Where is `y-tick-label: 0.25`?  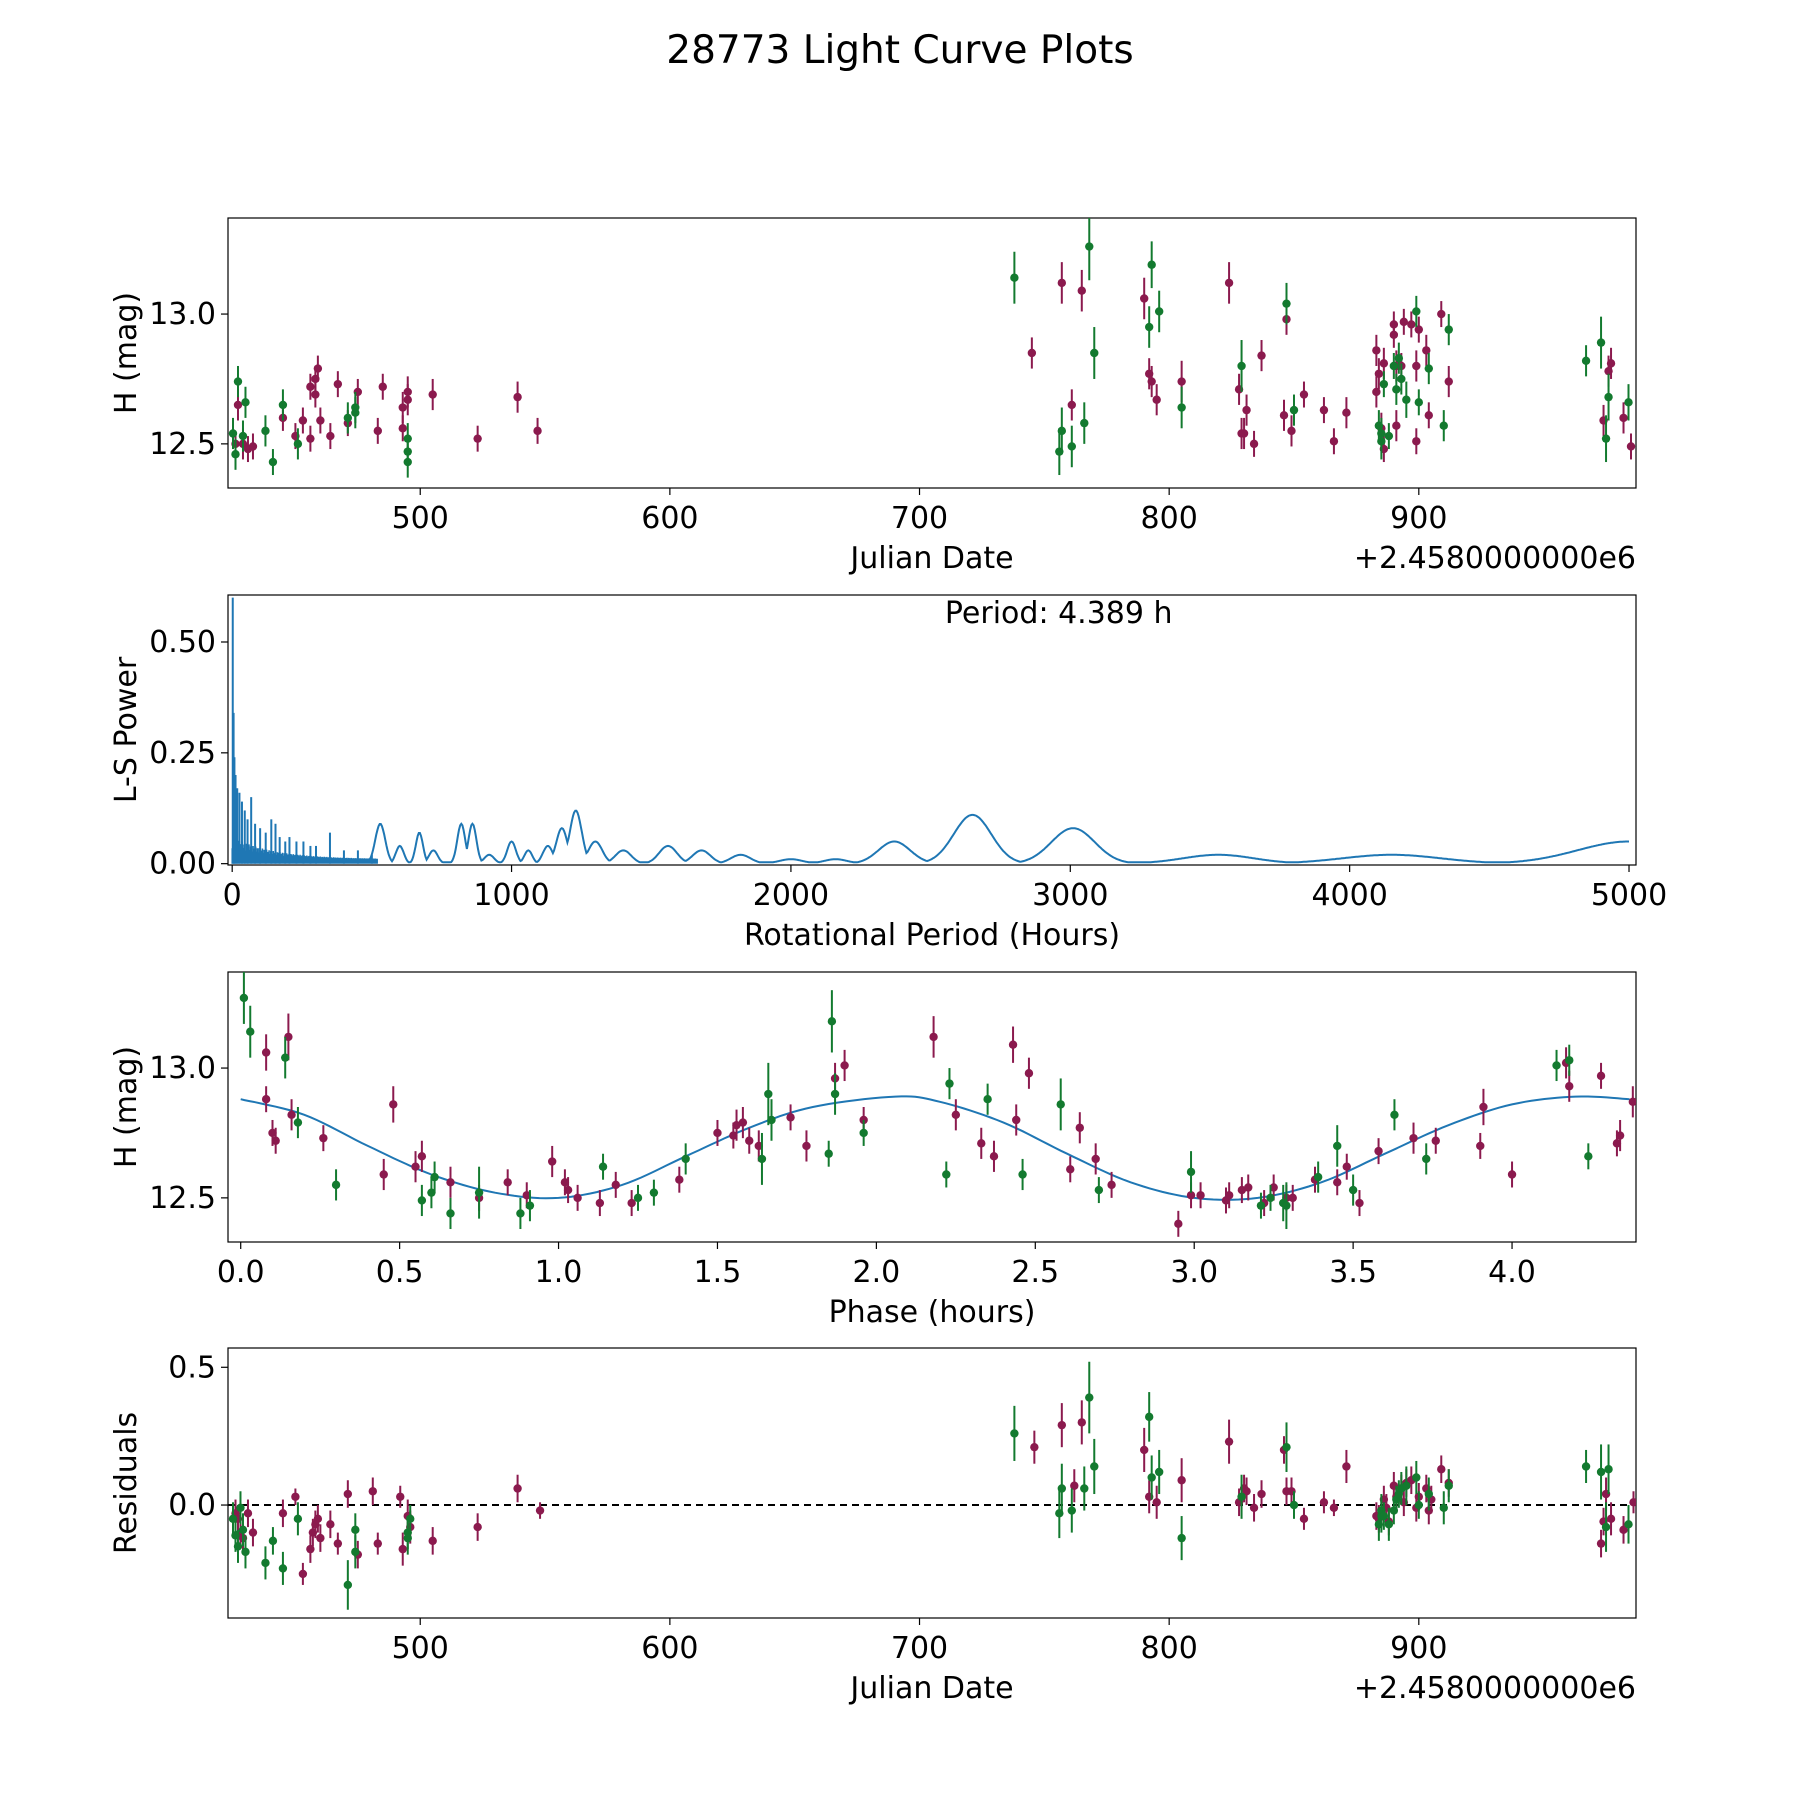 y-tick-label: 0.25 is located at coordinates (182, 753).